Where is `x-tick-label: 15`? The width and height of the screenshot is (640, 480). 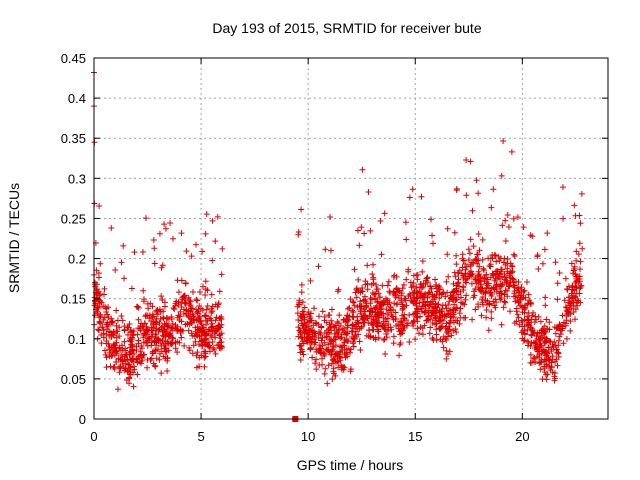
x-tick-label: 15 is located at coordinates (415, 436).